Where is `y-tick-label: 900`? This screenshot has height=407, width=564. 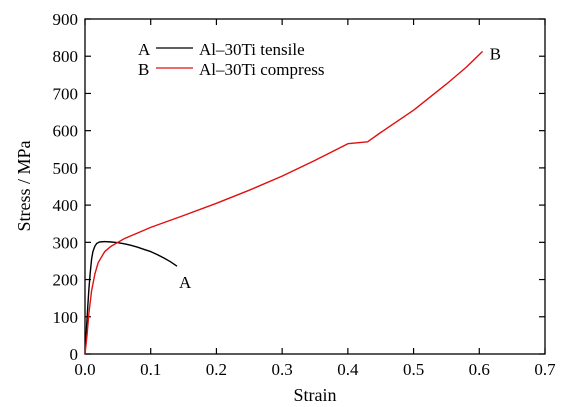 y-tick-label: 900 is located at coordinates (66, 19).